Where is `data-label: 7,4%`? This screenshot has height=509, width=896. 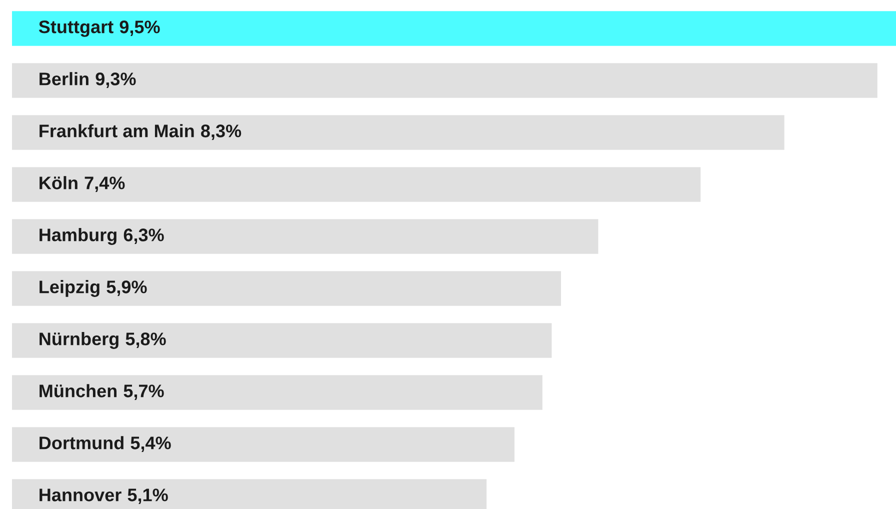
data-label: 7,4% is located at coordinates (104, 184).